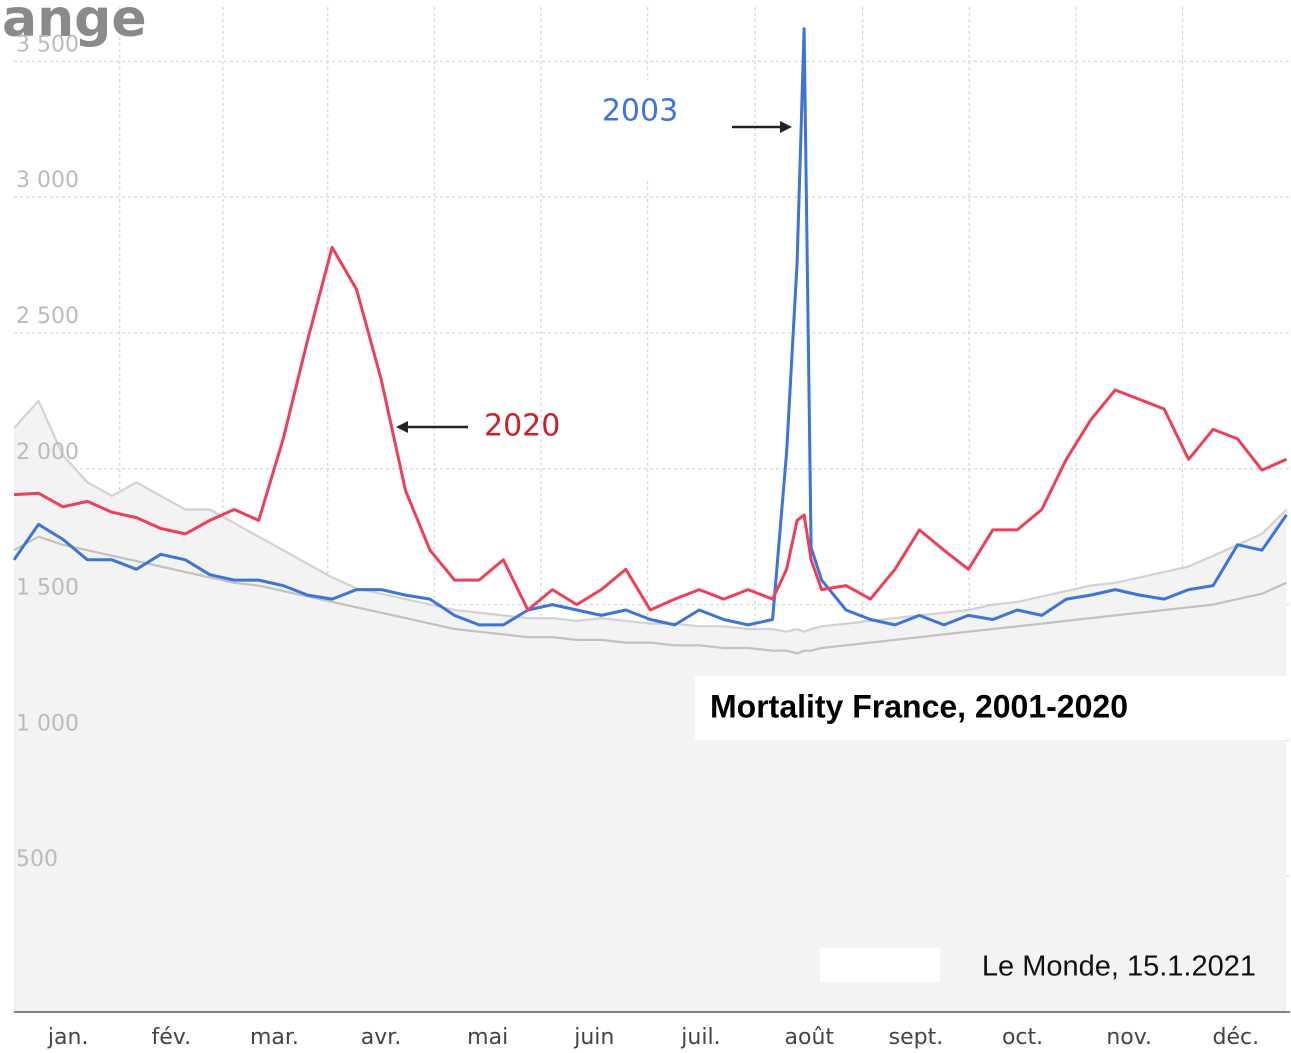  Describe the element at coordinates (487, 1037) in the screenshot. I see `x-tick-label: mai` at that location.